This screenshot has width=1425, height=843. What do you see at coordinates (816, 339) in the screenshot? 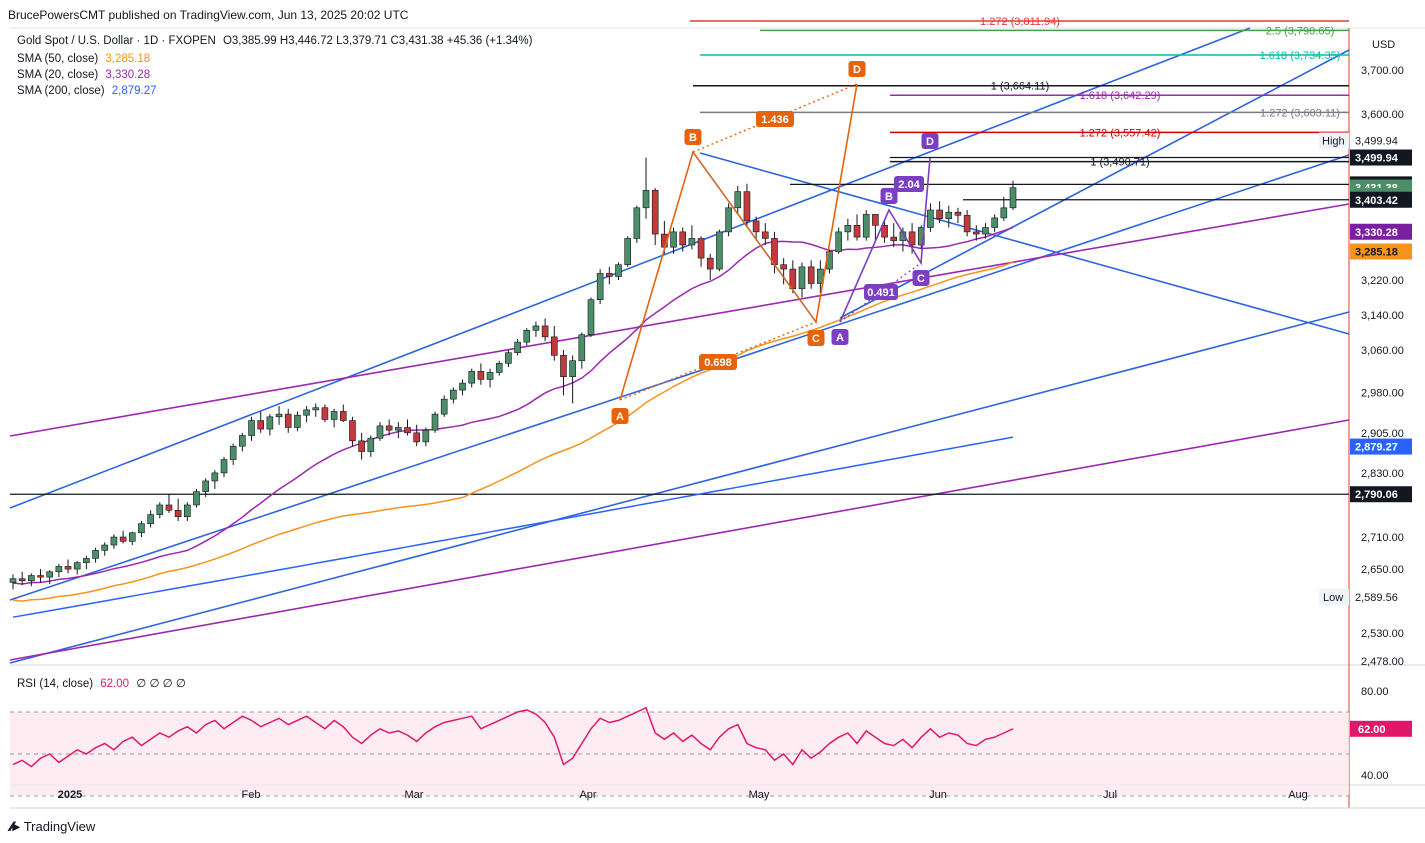
I see `harmonic1-point-c: C` at bounding box center [816, 339].